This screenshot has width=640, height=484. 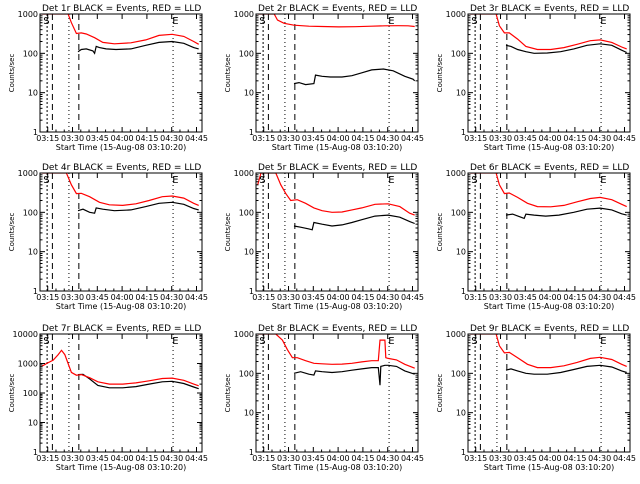 I want to click on panel-title: Det 6r BLACK = Events, RED = LLD, so click(x=549, y=168).